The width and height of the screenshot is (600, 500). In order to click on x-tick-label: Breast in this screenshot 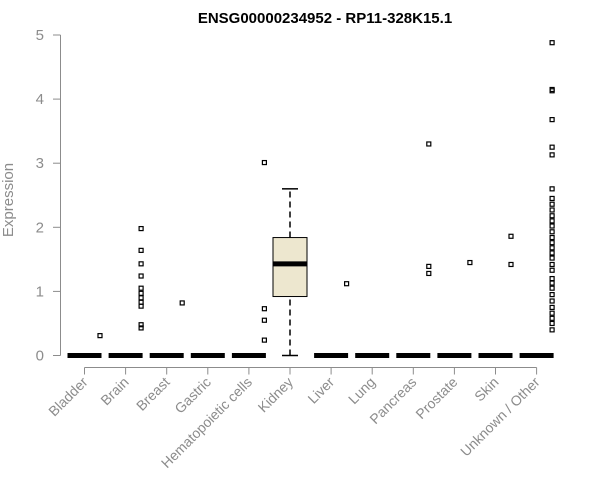, I will do `click(153, 394)`.